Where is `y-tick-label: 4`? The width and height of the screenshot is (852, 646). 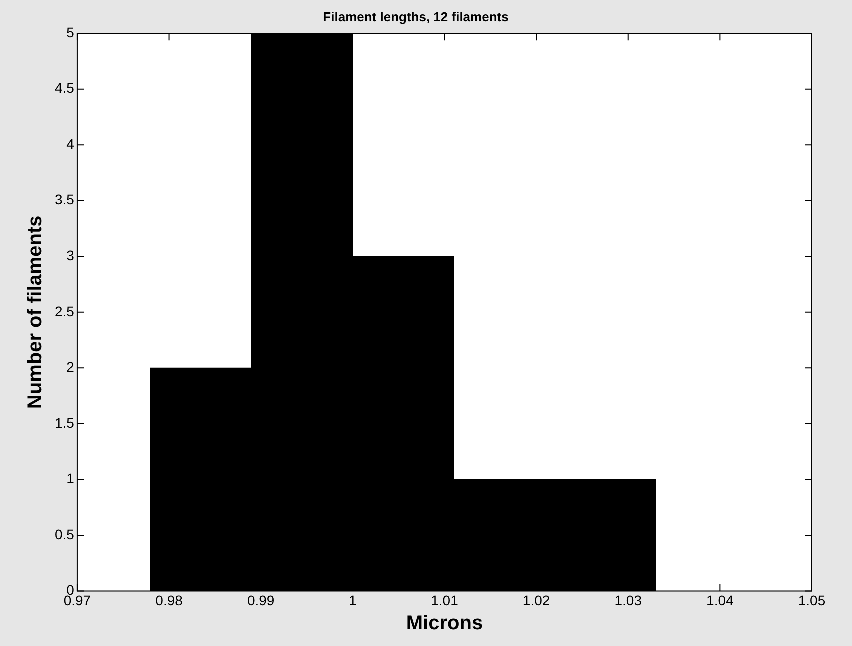 y-tick-label: 4 is located at coordinates (70, 144).